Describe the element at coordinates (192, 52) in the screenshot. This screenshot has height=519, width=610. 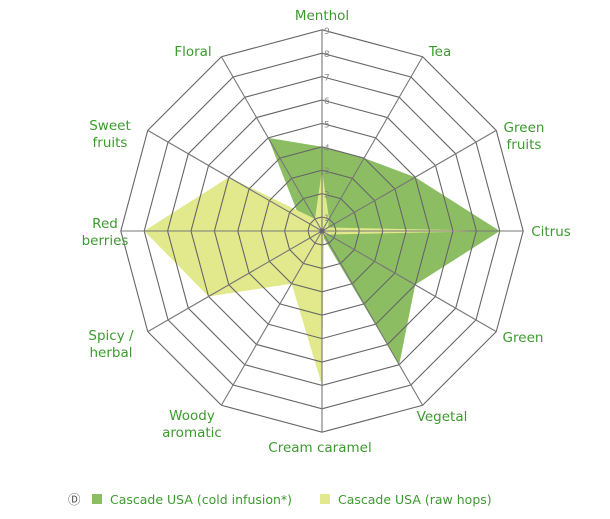
I see `category-label: Floral` at that location.